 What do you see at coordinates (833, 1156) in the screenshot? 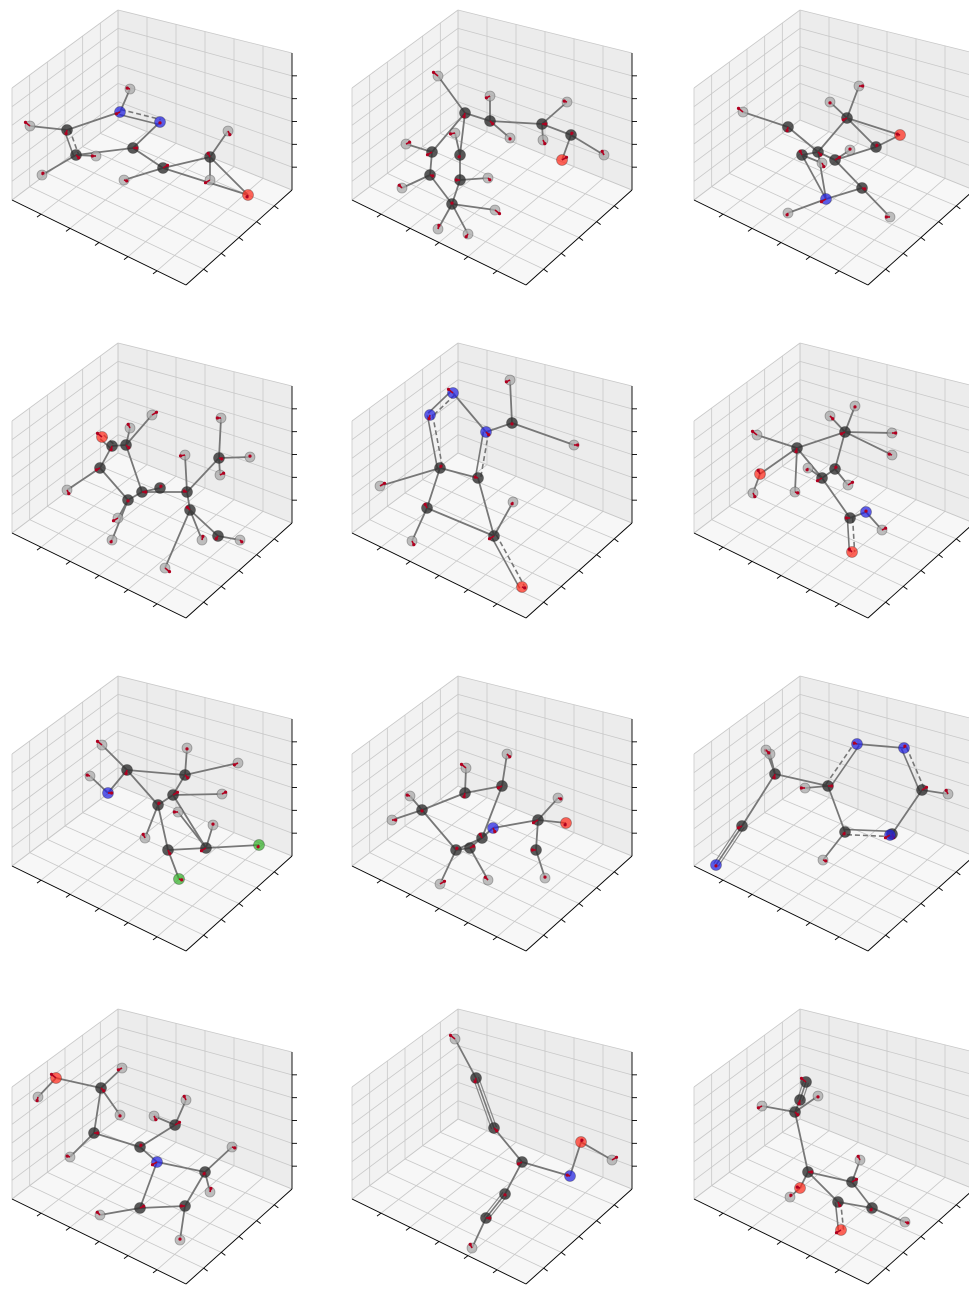
I see `atoms` at bounding box center [833, 1156].